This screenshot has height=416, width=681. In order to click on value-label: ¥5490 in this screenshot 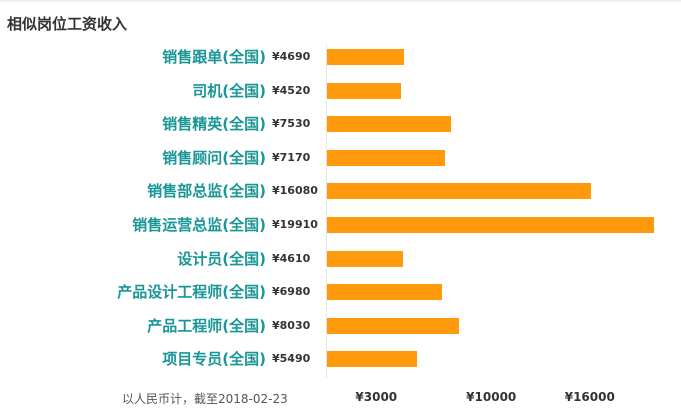, I will do `click(291, 359)`.